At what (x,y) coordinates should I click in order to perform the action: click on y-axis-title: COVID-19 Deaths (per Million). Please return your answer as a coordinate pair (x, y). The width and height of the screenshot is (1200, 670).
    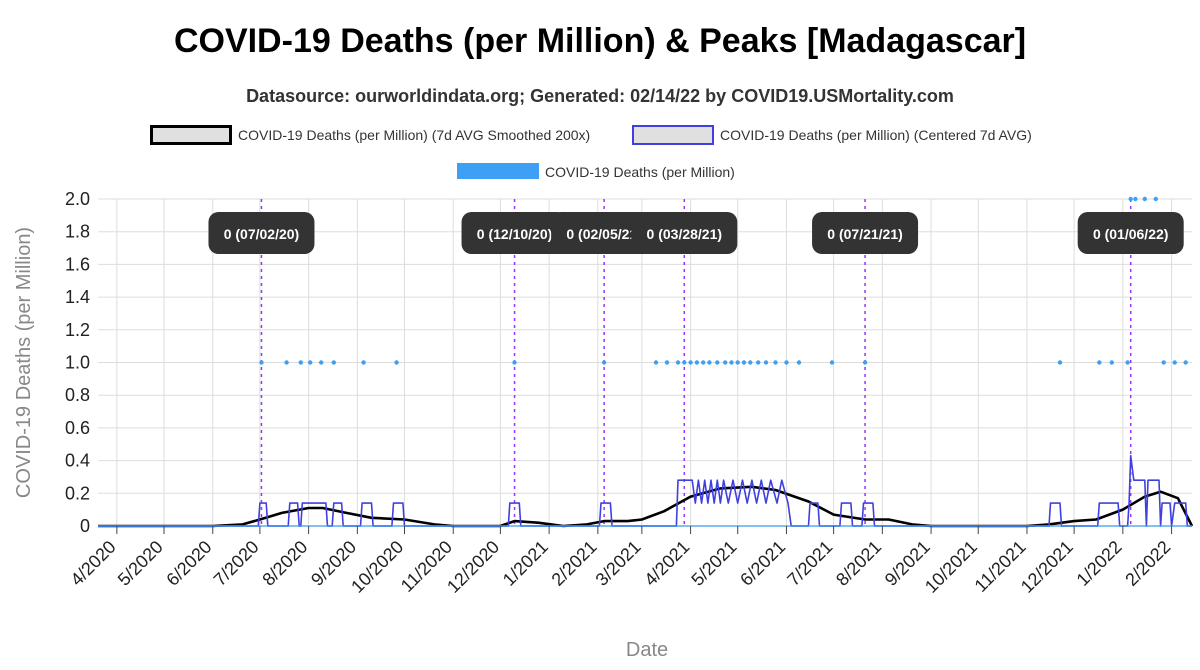
    Looking at the image, I should click on (24, 362).